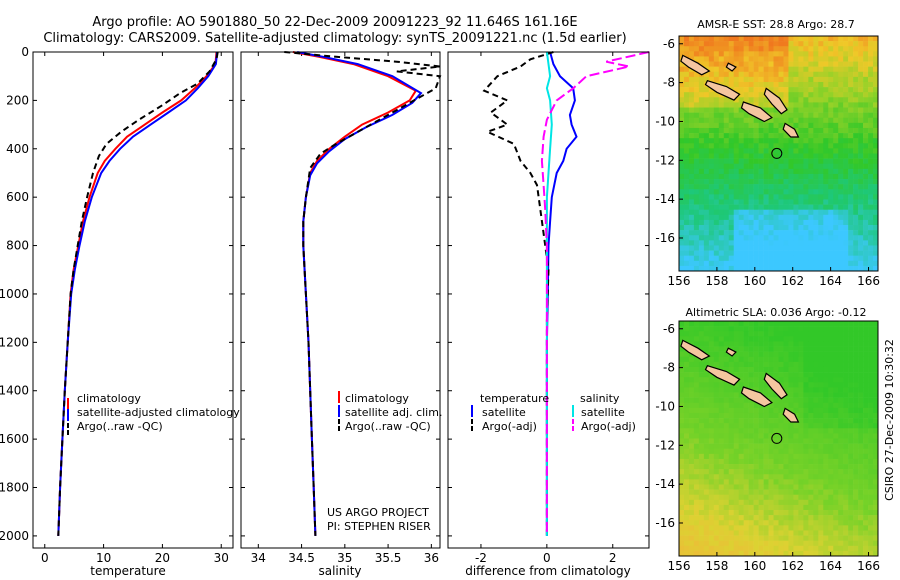  Describe the element at coordinates (14, 294) in the screenshot. I see `depth-tick-label: 1000` at that location.